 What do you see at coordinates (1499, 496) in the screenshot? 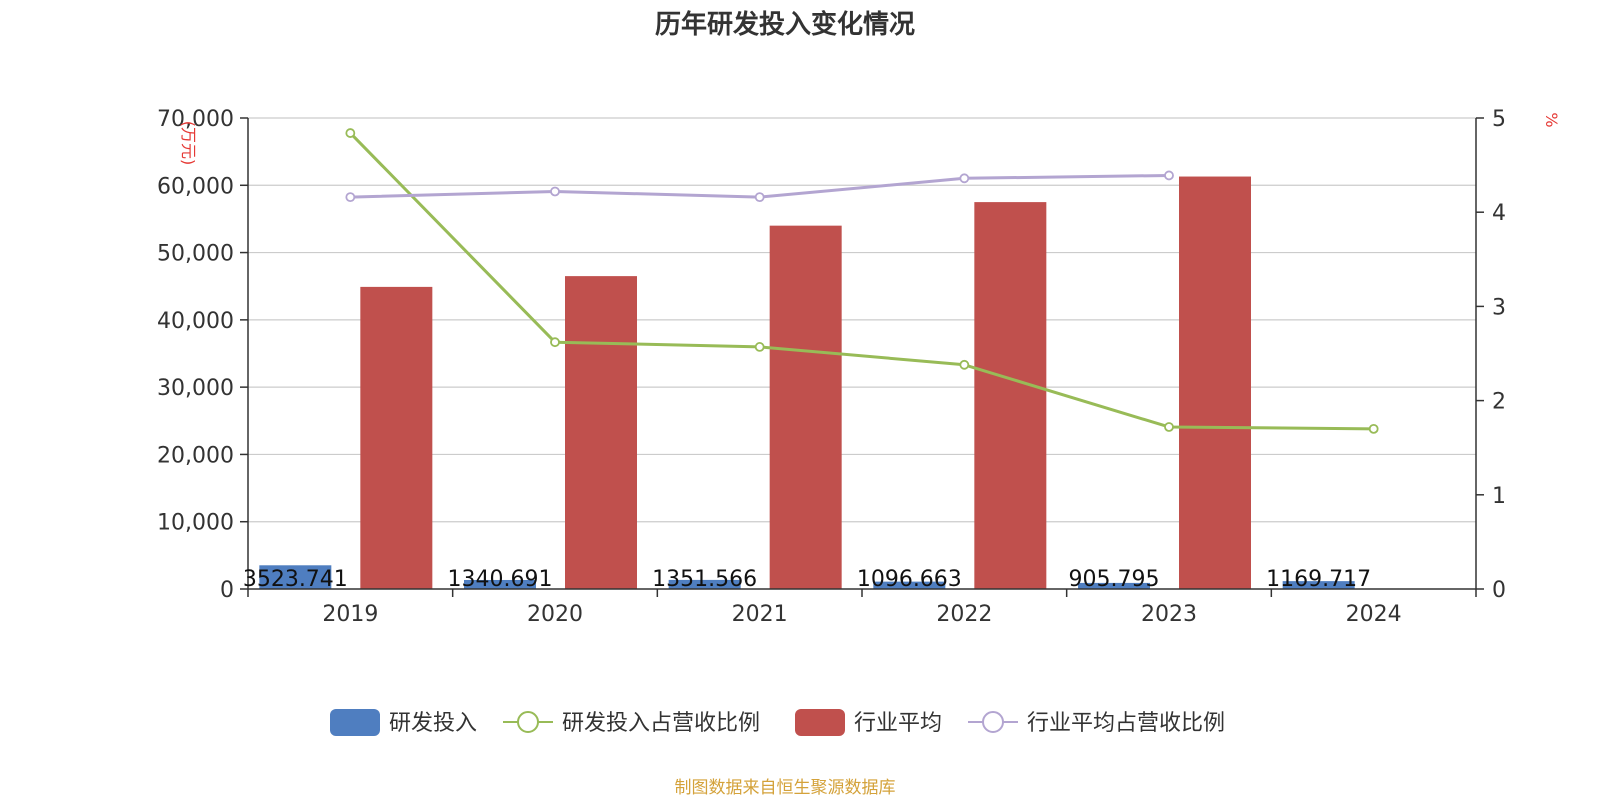
I see `right-axis-tick-label: 1` at bounding box center [1499, 496].